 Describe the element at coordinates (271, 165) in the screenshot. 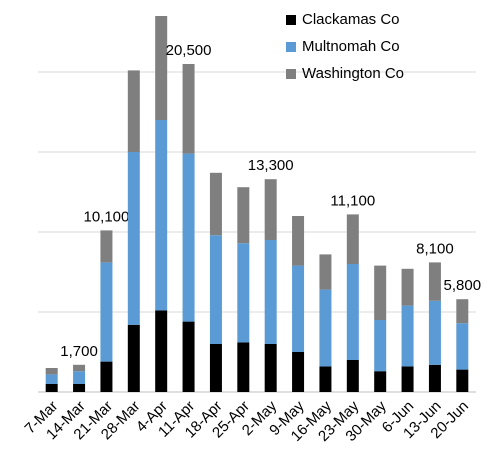

I see `total-label: 13,300` at that location.